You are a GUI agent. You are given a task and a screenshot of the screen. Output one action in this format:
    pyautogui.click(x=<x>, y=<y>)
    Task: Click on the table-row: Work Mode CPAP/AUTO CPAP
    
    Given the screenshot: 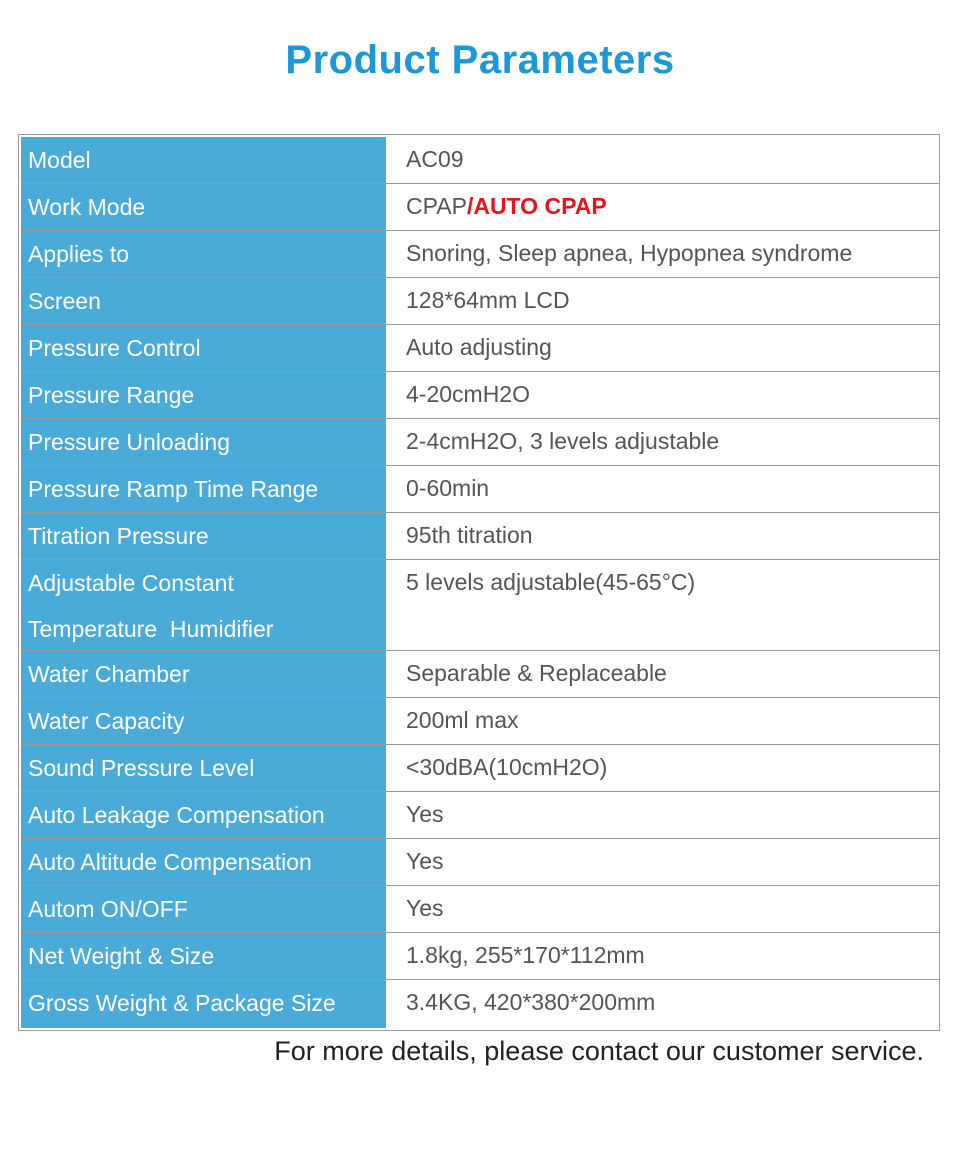 What is the action you would take?
    pyautogui.click(x=480, y=207)
    